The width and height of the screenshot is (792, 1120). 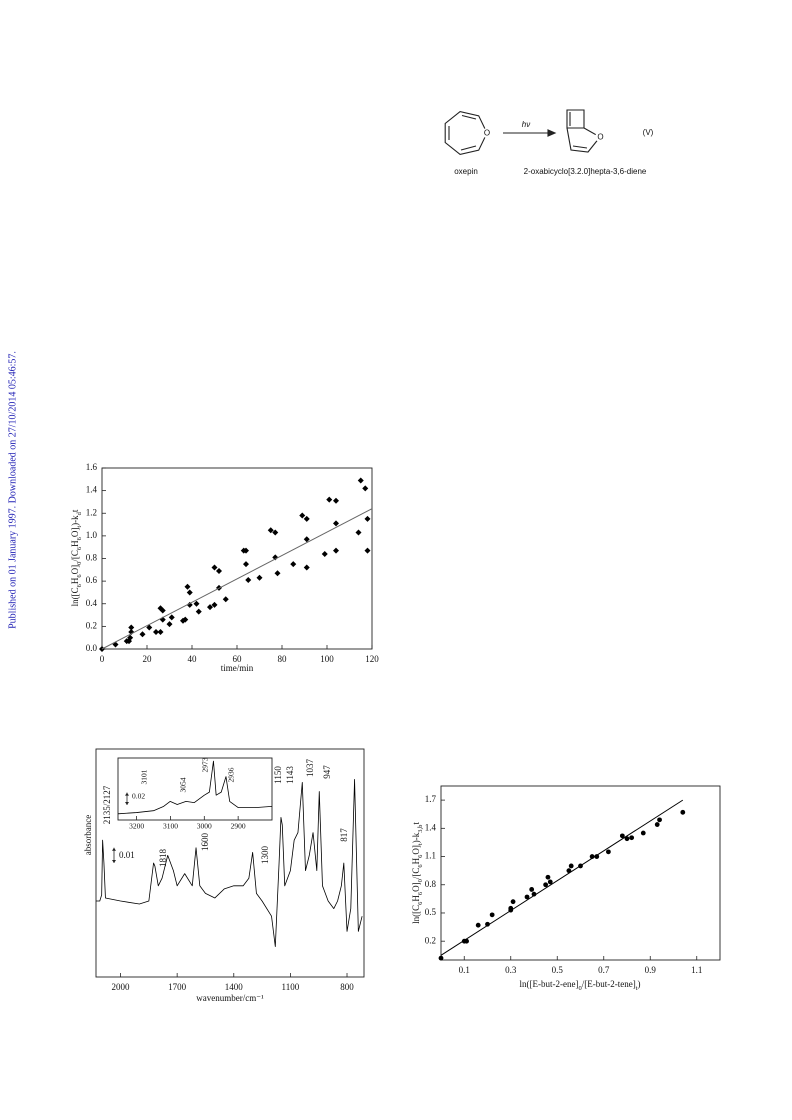 I want to click on x-tick-label: 2000, so click(x=121, y=987).